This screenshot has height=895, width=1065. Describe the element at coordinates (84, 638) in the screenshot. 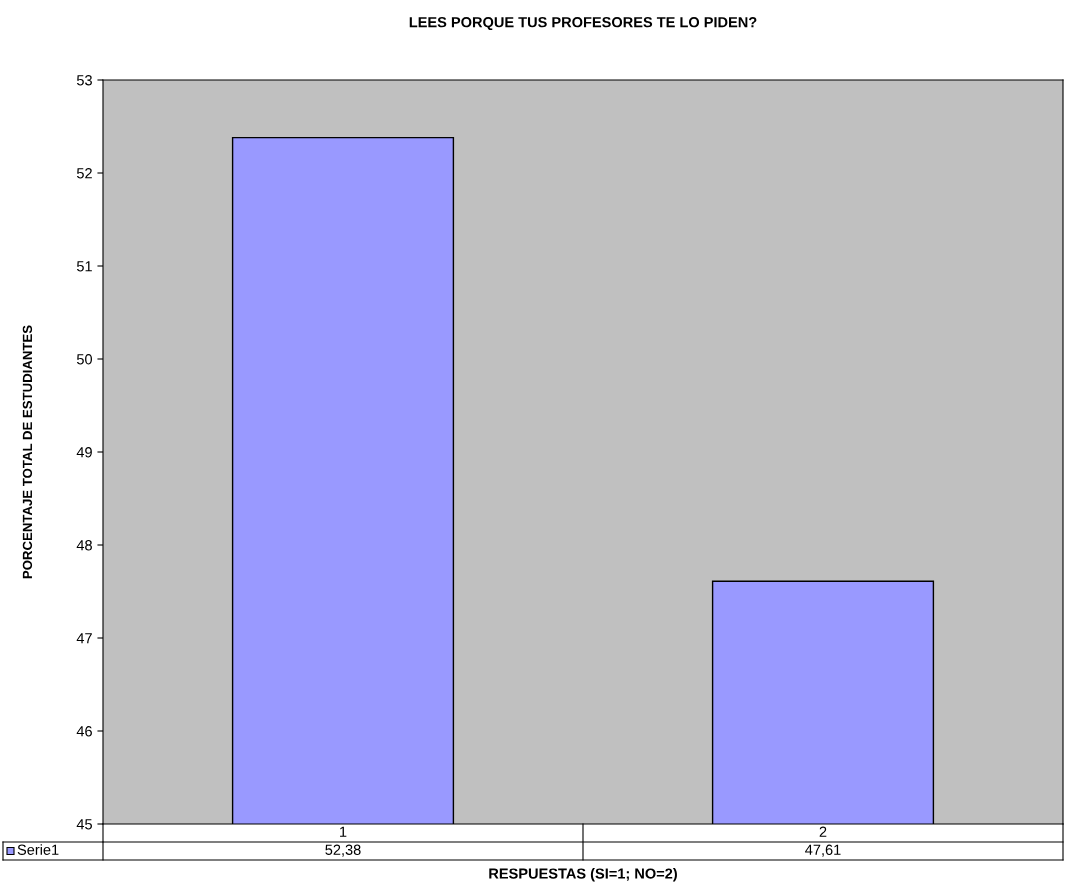

I see `y-tick-label: 47` at that location.